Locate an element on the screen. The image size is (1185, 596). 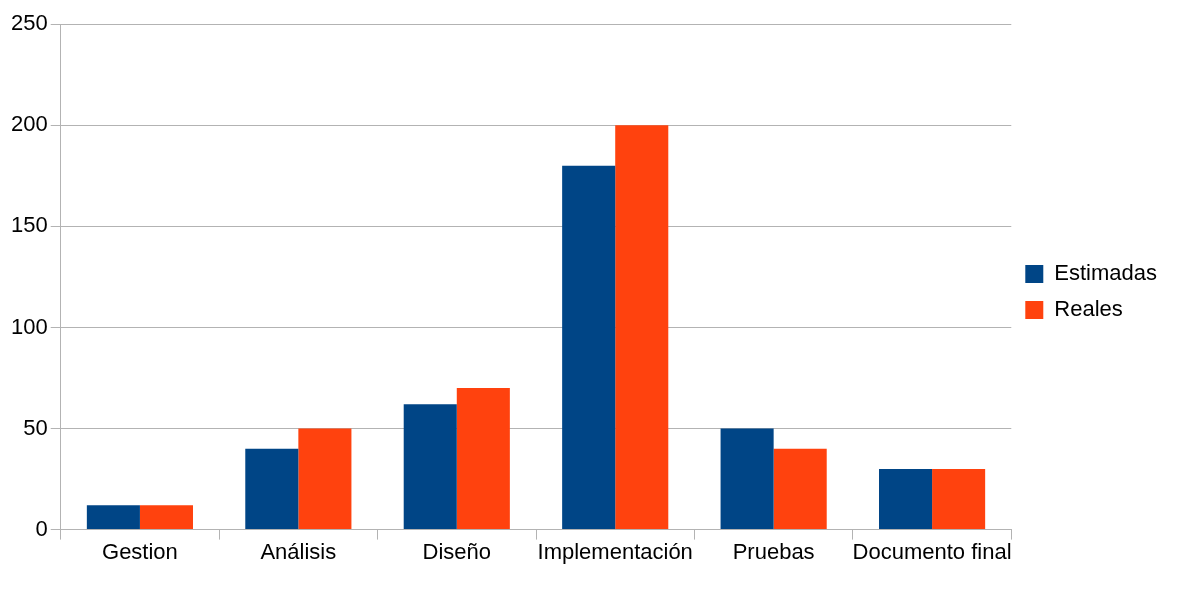
y-tick-label: 150 is located at coordinates (29, 225).